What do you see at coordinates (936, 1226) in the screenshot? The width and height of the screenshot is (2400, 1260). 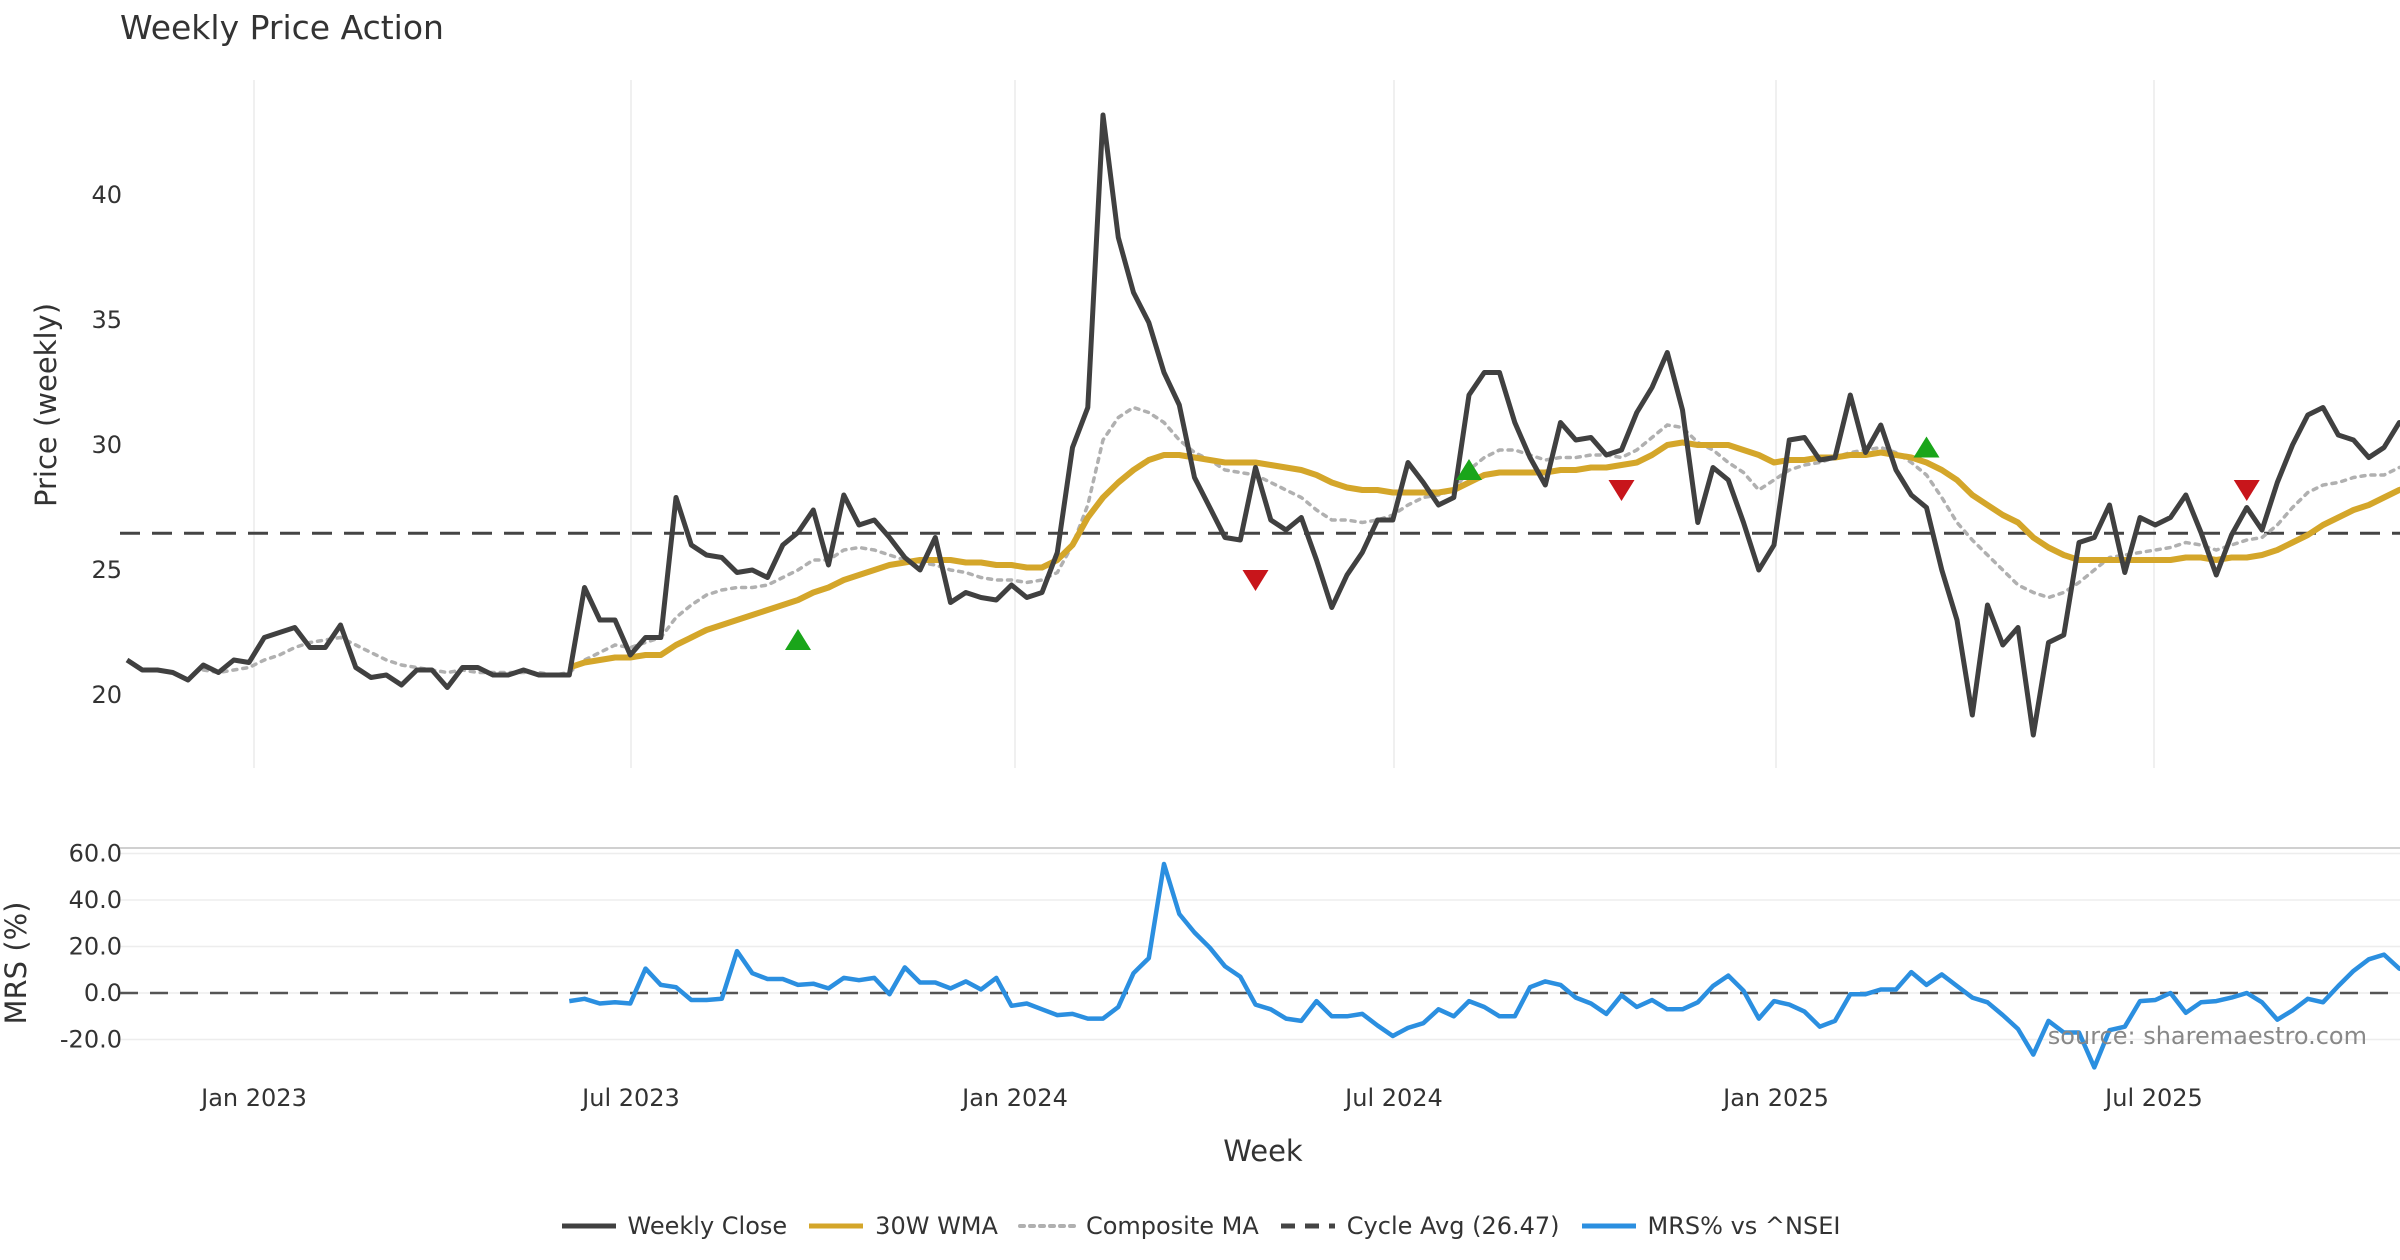 I see `legend-label: 30W WMA` at bounding box center [936, 1226].